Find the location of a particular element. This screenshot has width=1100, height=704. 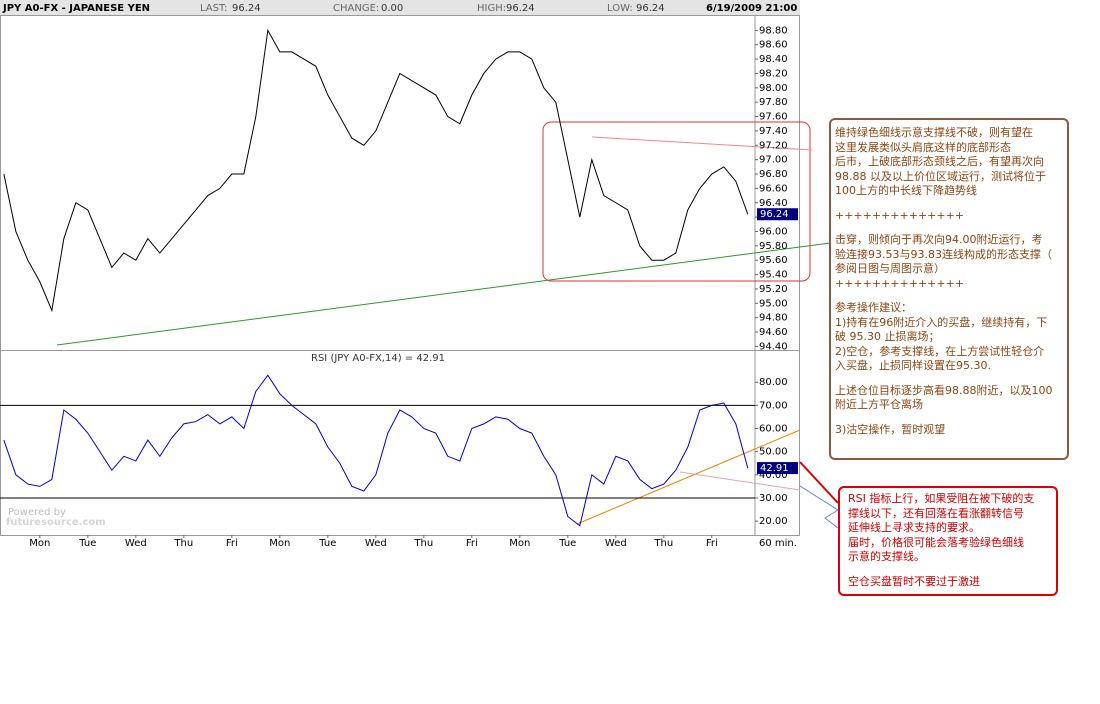

y-tick-label: 97.80 is located at coordinates (773, 102).